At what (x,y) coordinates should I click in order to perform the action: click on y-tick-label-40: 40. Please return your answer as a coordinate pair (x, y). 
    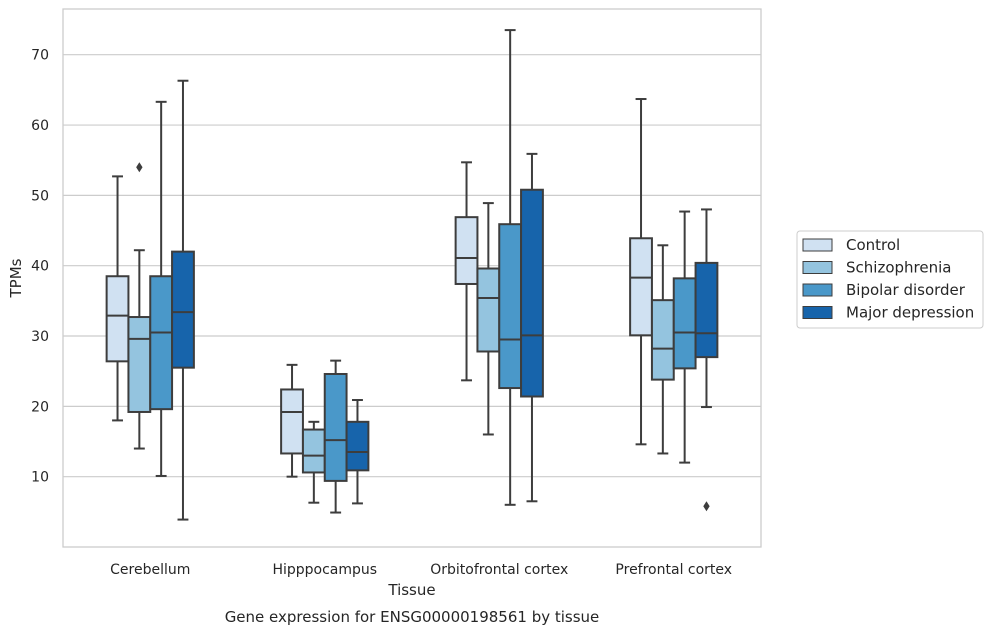
    Looking at the image, I should click on (40, 267).